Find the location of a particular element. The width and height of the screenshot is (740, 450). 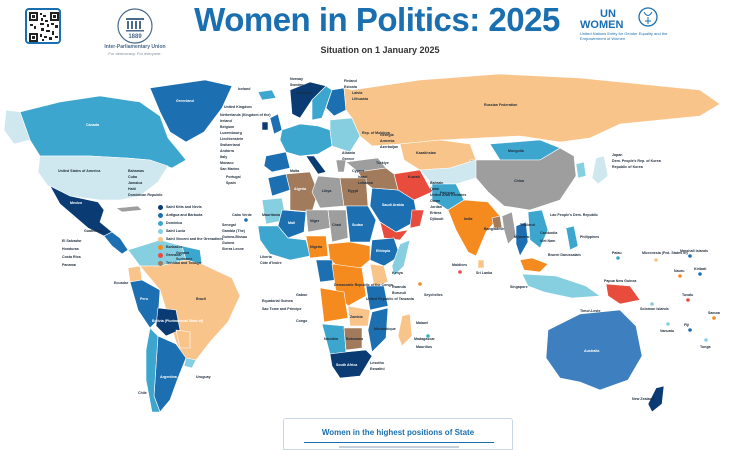

label-israel: Israel is located at coordinates (362, 177).